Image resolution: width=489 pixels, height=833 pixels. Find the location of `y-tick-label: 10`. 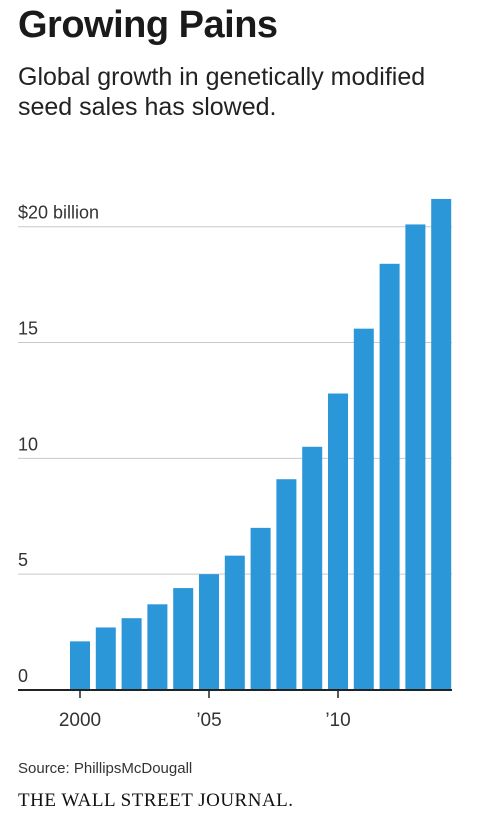

y-tick-label: 10 is located at coordinates (28, 444).